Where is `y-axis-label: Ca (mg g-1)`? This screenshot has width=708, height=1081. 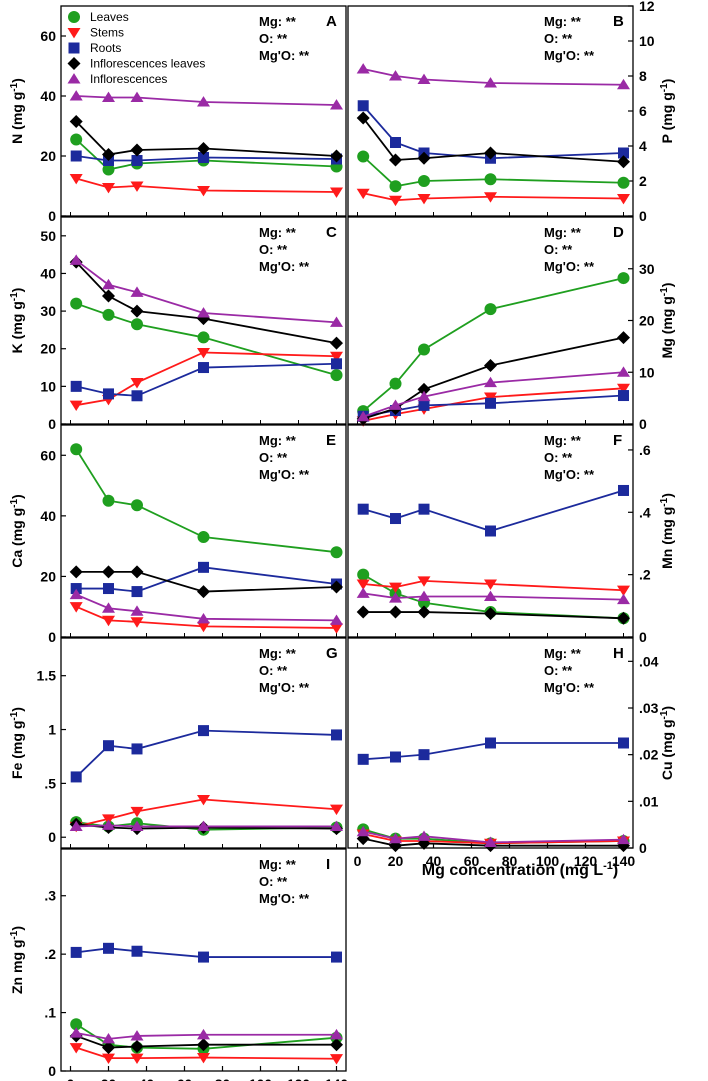 y-axis-label: Ca (mg g-1) is located at coordinates (17, 530).